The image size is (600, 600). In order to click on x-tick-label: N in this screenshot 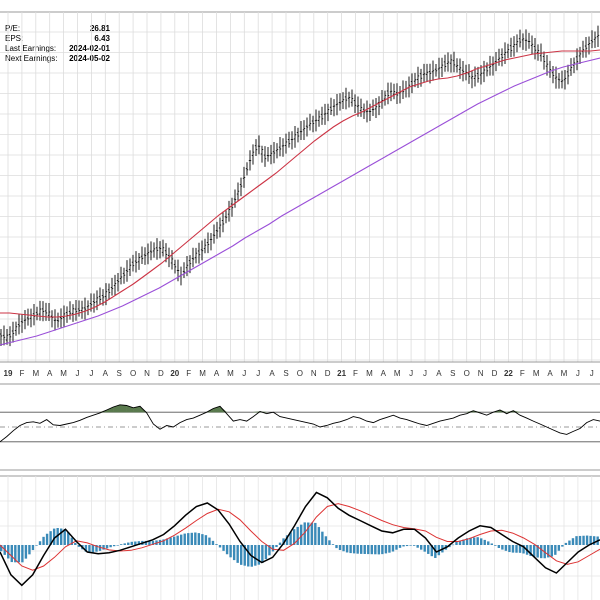, I will do `click(481, 373)`.